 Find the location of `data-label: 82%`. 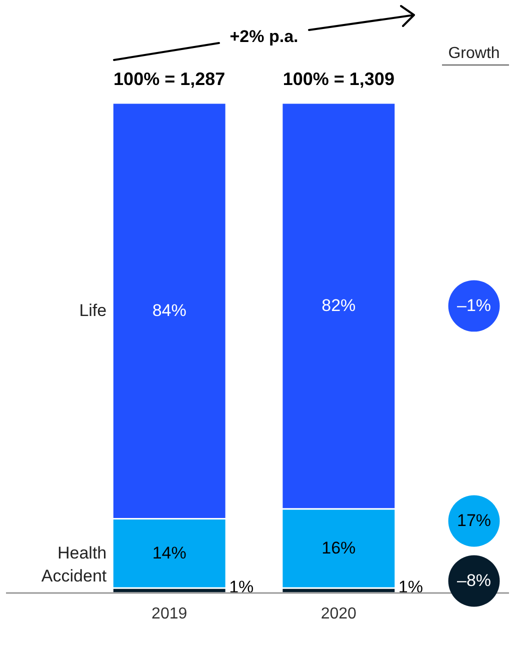

data-label: 82% is located at coordinates (339, 305).